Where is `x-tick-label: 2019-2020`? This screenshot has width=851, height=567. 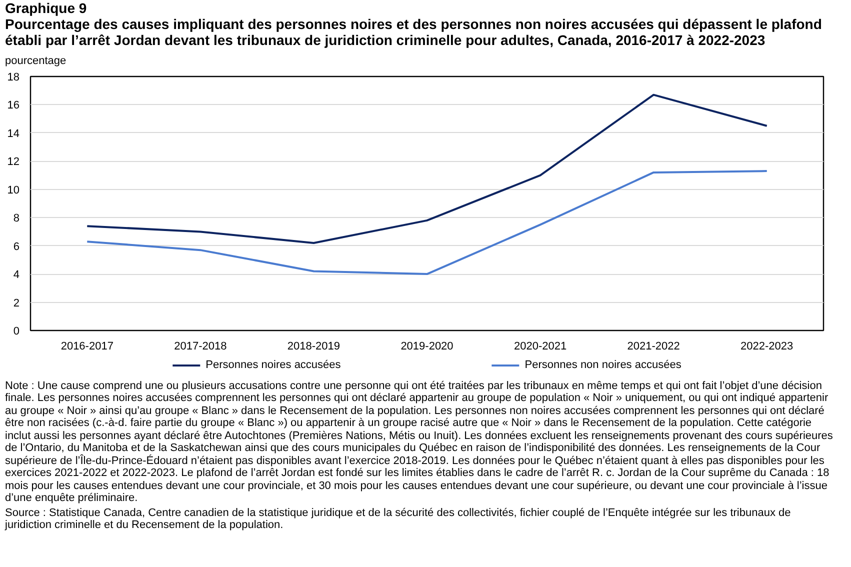 x-tick-label: 2019-2020 is located at coordinates (427, 346).